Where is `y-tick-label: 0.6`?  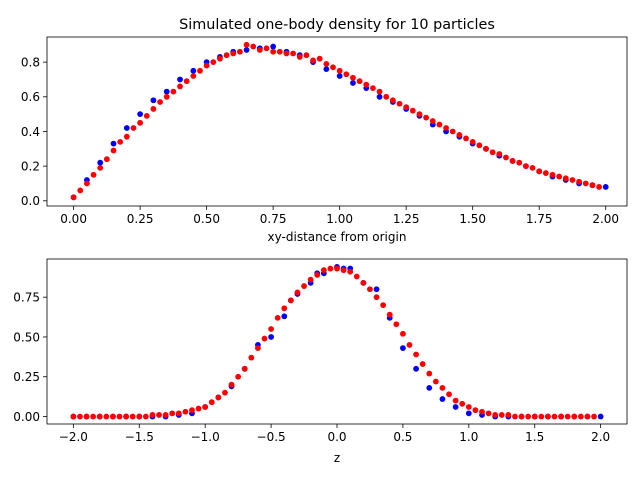
y-tick-label: 0.6 is located at coordinates (30, 97).